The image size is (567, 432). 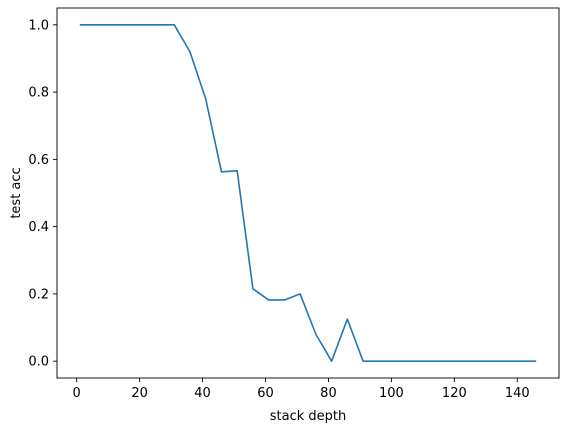 What do you see at coordinates (328, 393) in the screenshot?
I see `x-tick-label: 80` at bounding box center [328, 393].